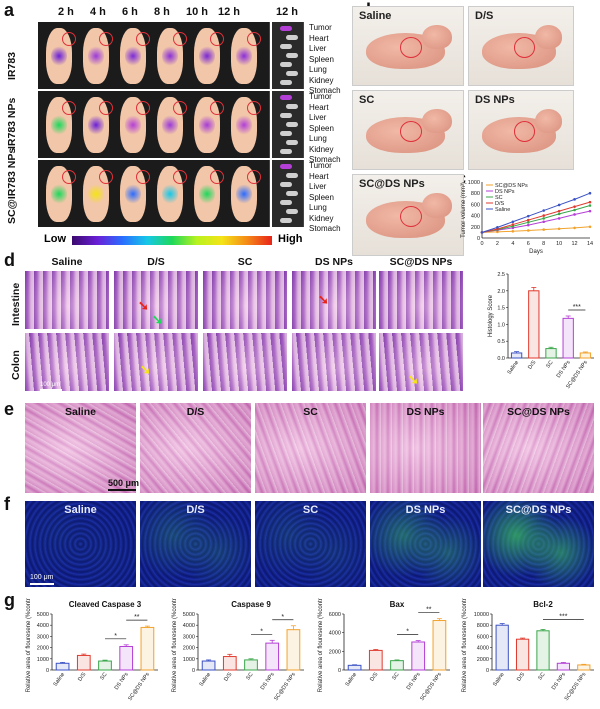 Image resolution: width=600 pixels, height=709 pixels. What do you see at coordinates (42, 577) in the screenshot?
I see `scale-bar-label: 100 μm` at bounding box center [42, 577].